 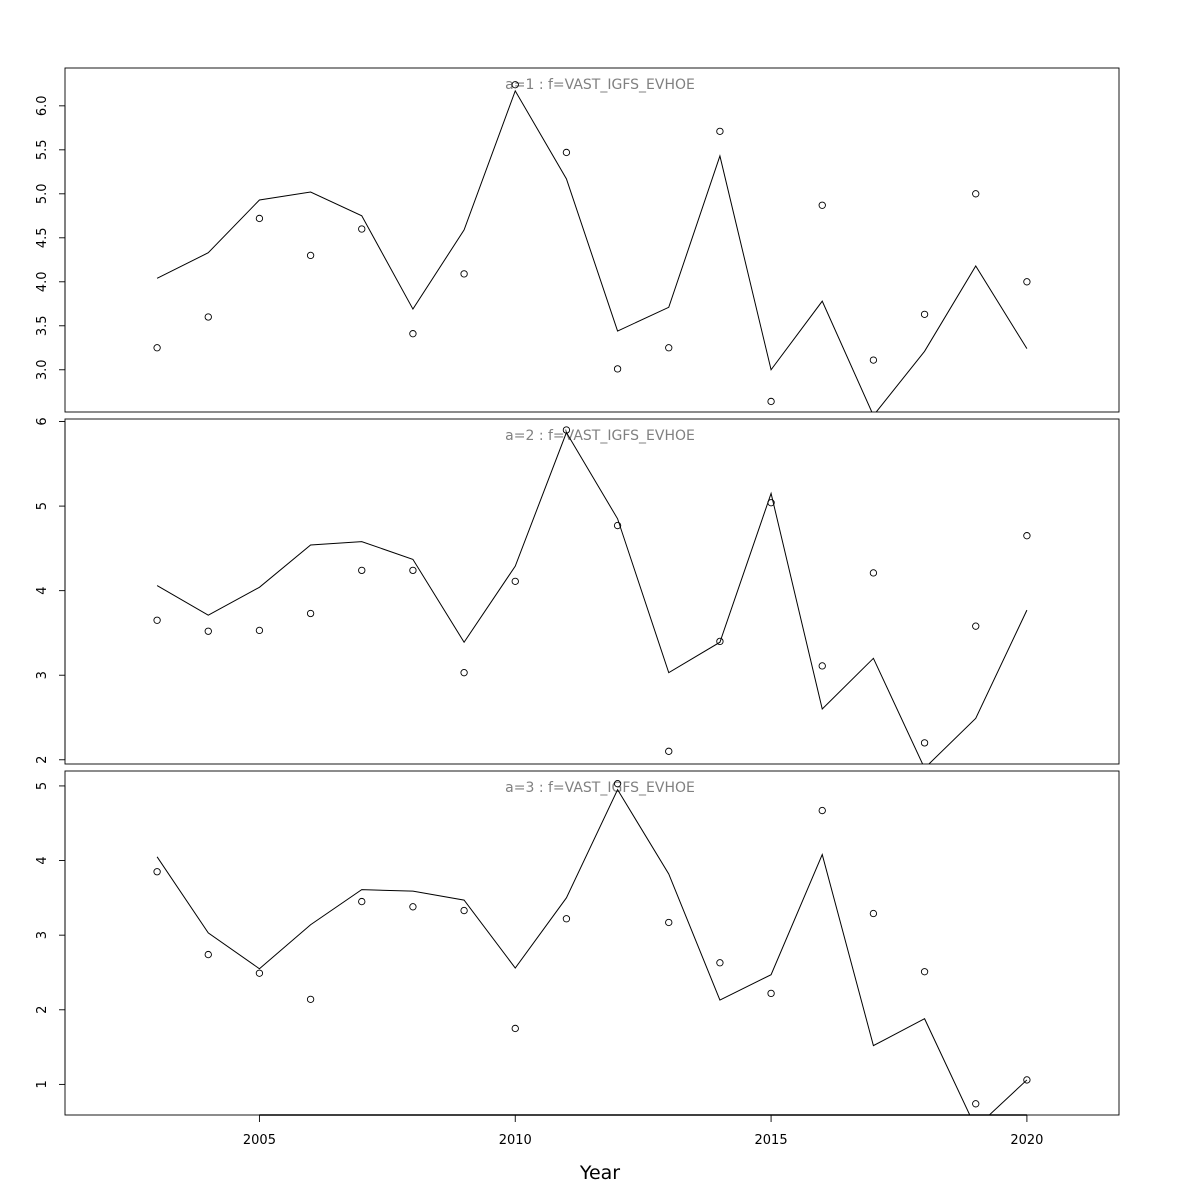 What do you see at coordinates (42, 105) in the screenshot?
I see `y-tick-label: 6.0` at bounding box center [42, 105].